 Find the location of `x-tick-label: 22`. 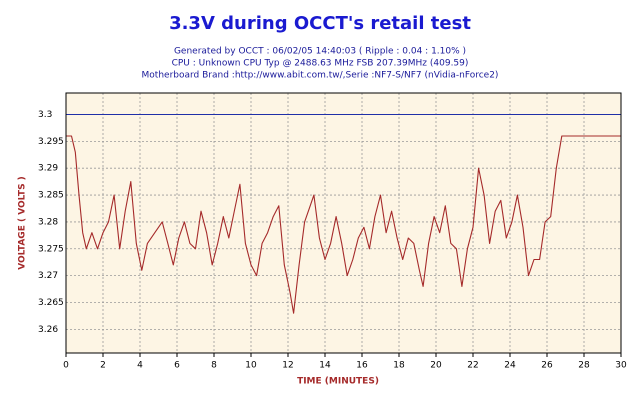

x-tick-label: 22 is located at coordinates (472, 366).